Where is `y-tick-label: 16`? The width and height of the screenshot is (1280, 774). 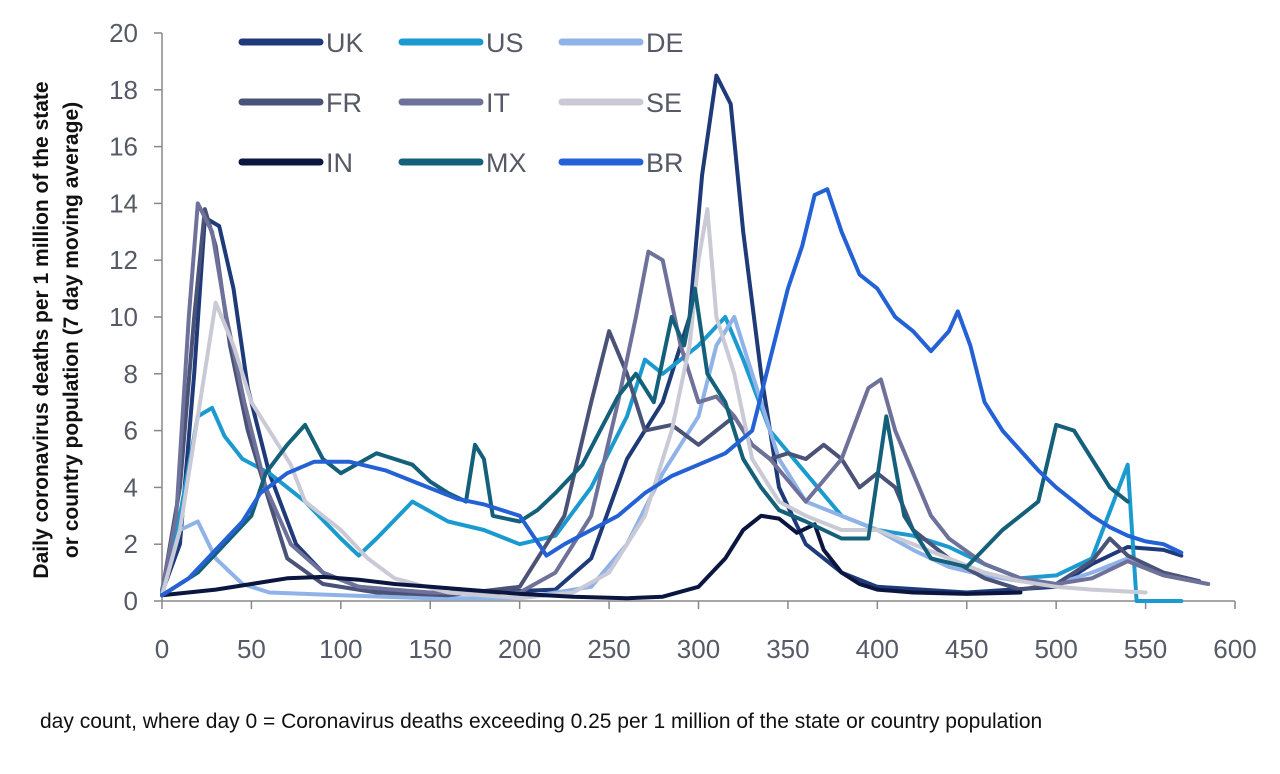
y-tick-label: 16 is located at coordinates (123, 147).